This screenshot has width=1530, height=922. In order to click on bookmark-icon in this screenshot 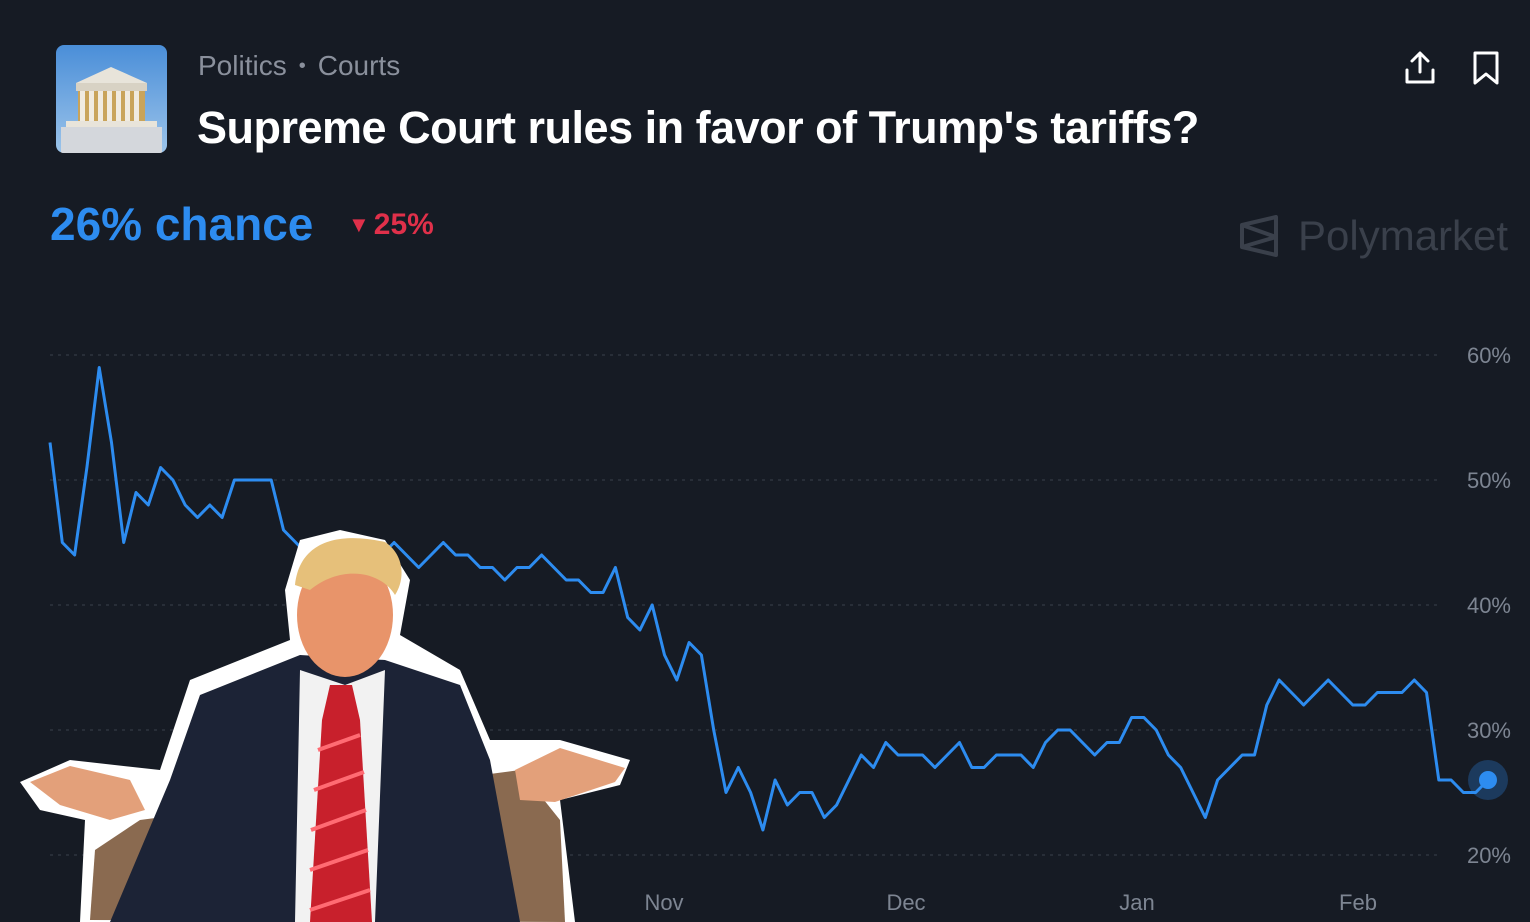, I will do `click(1486, 68)`.